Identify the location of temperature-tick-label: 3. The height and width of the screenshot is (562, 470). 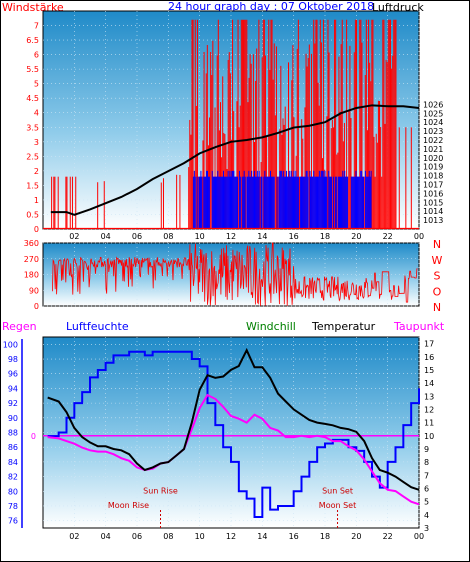
(426, 528).